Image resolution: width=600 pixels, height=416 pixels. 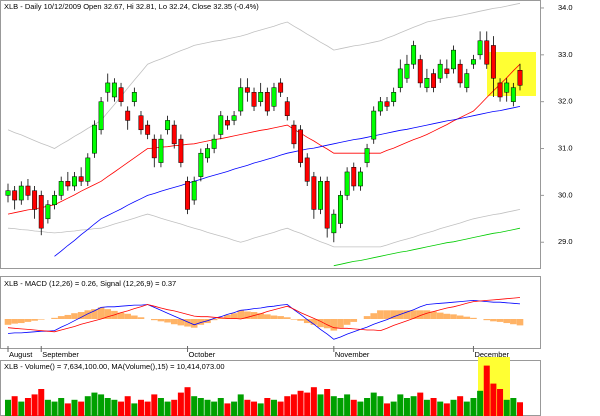 I want to click on y-tick-label: 34.0, so click(x=565, y=7).